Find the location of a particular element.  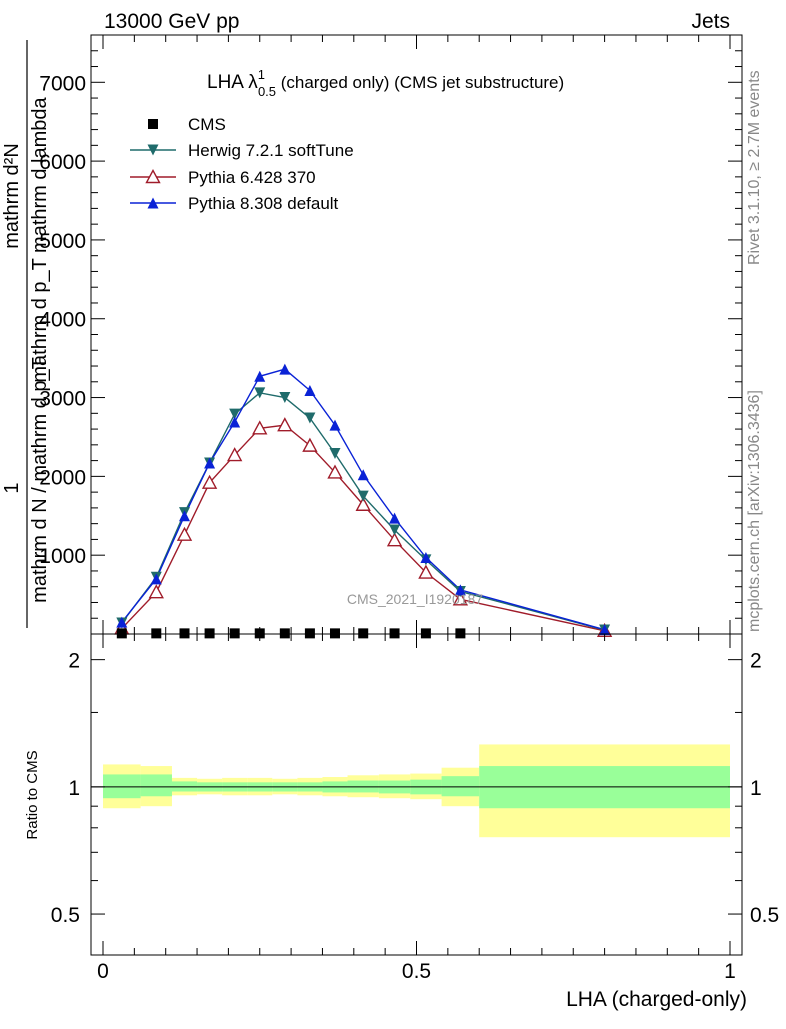

ratio-y-tick-label-left: 1 is located at coordinates (74, 788).